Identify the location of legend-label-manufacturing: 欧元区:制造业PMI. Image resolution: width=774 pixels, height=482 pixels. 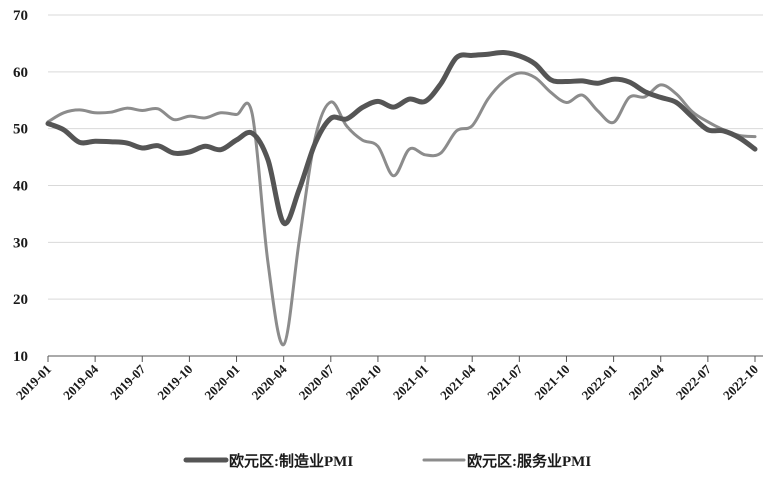
(291, 461).